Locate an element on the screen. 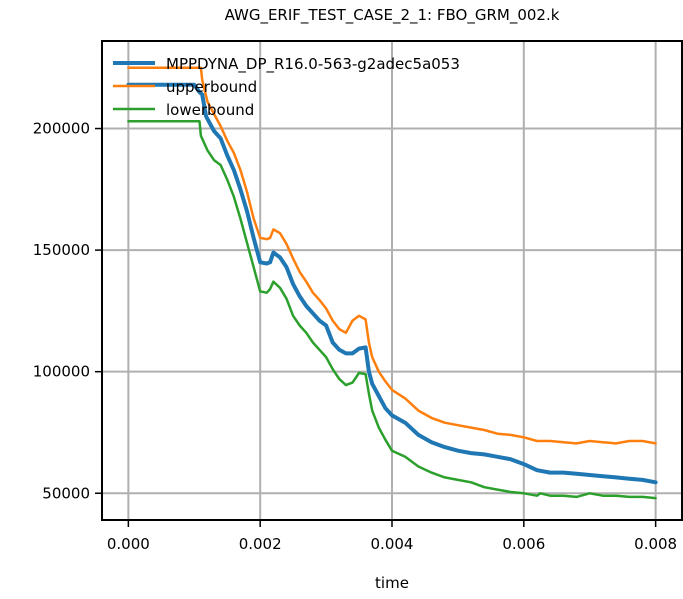 This screenshot has height=599, width=683. chart-title: AWG_ERIF_TEST_CASE_2_1: FBO_GRM_002.k is located at coordinates (392, 15).